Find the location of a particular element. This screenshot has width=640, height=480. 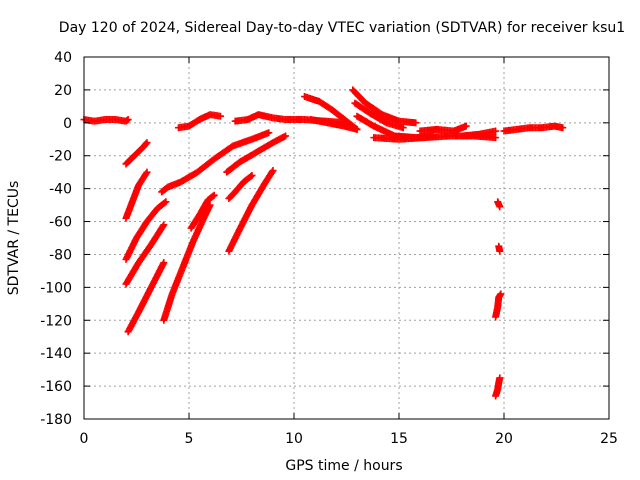

y-tick-label: -160 is located at coordinates (56, 387).